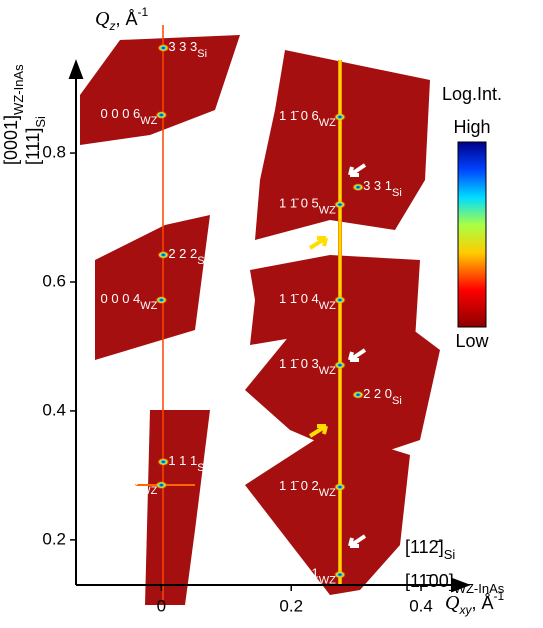  I want to click on peak-label: 3 3 3Si, so click(187, 49).